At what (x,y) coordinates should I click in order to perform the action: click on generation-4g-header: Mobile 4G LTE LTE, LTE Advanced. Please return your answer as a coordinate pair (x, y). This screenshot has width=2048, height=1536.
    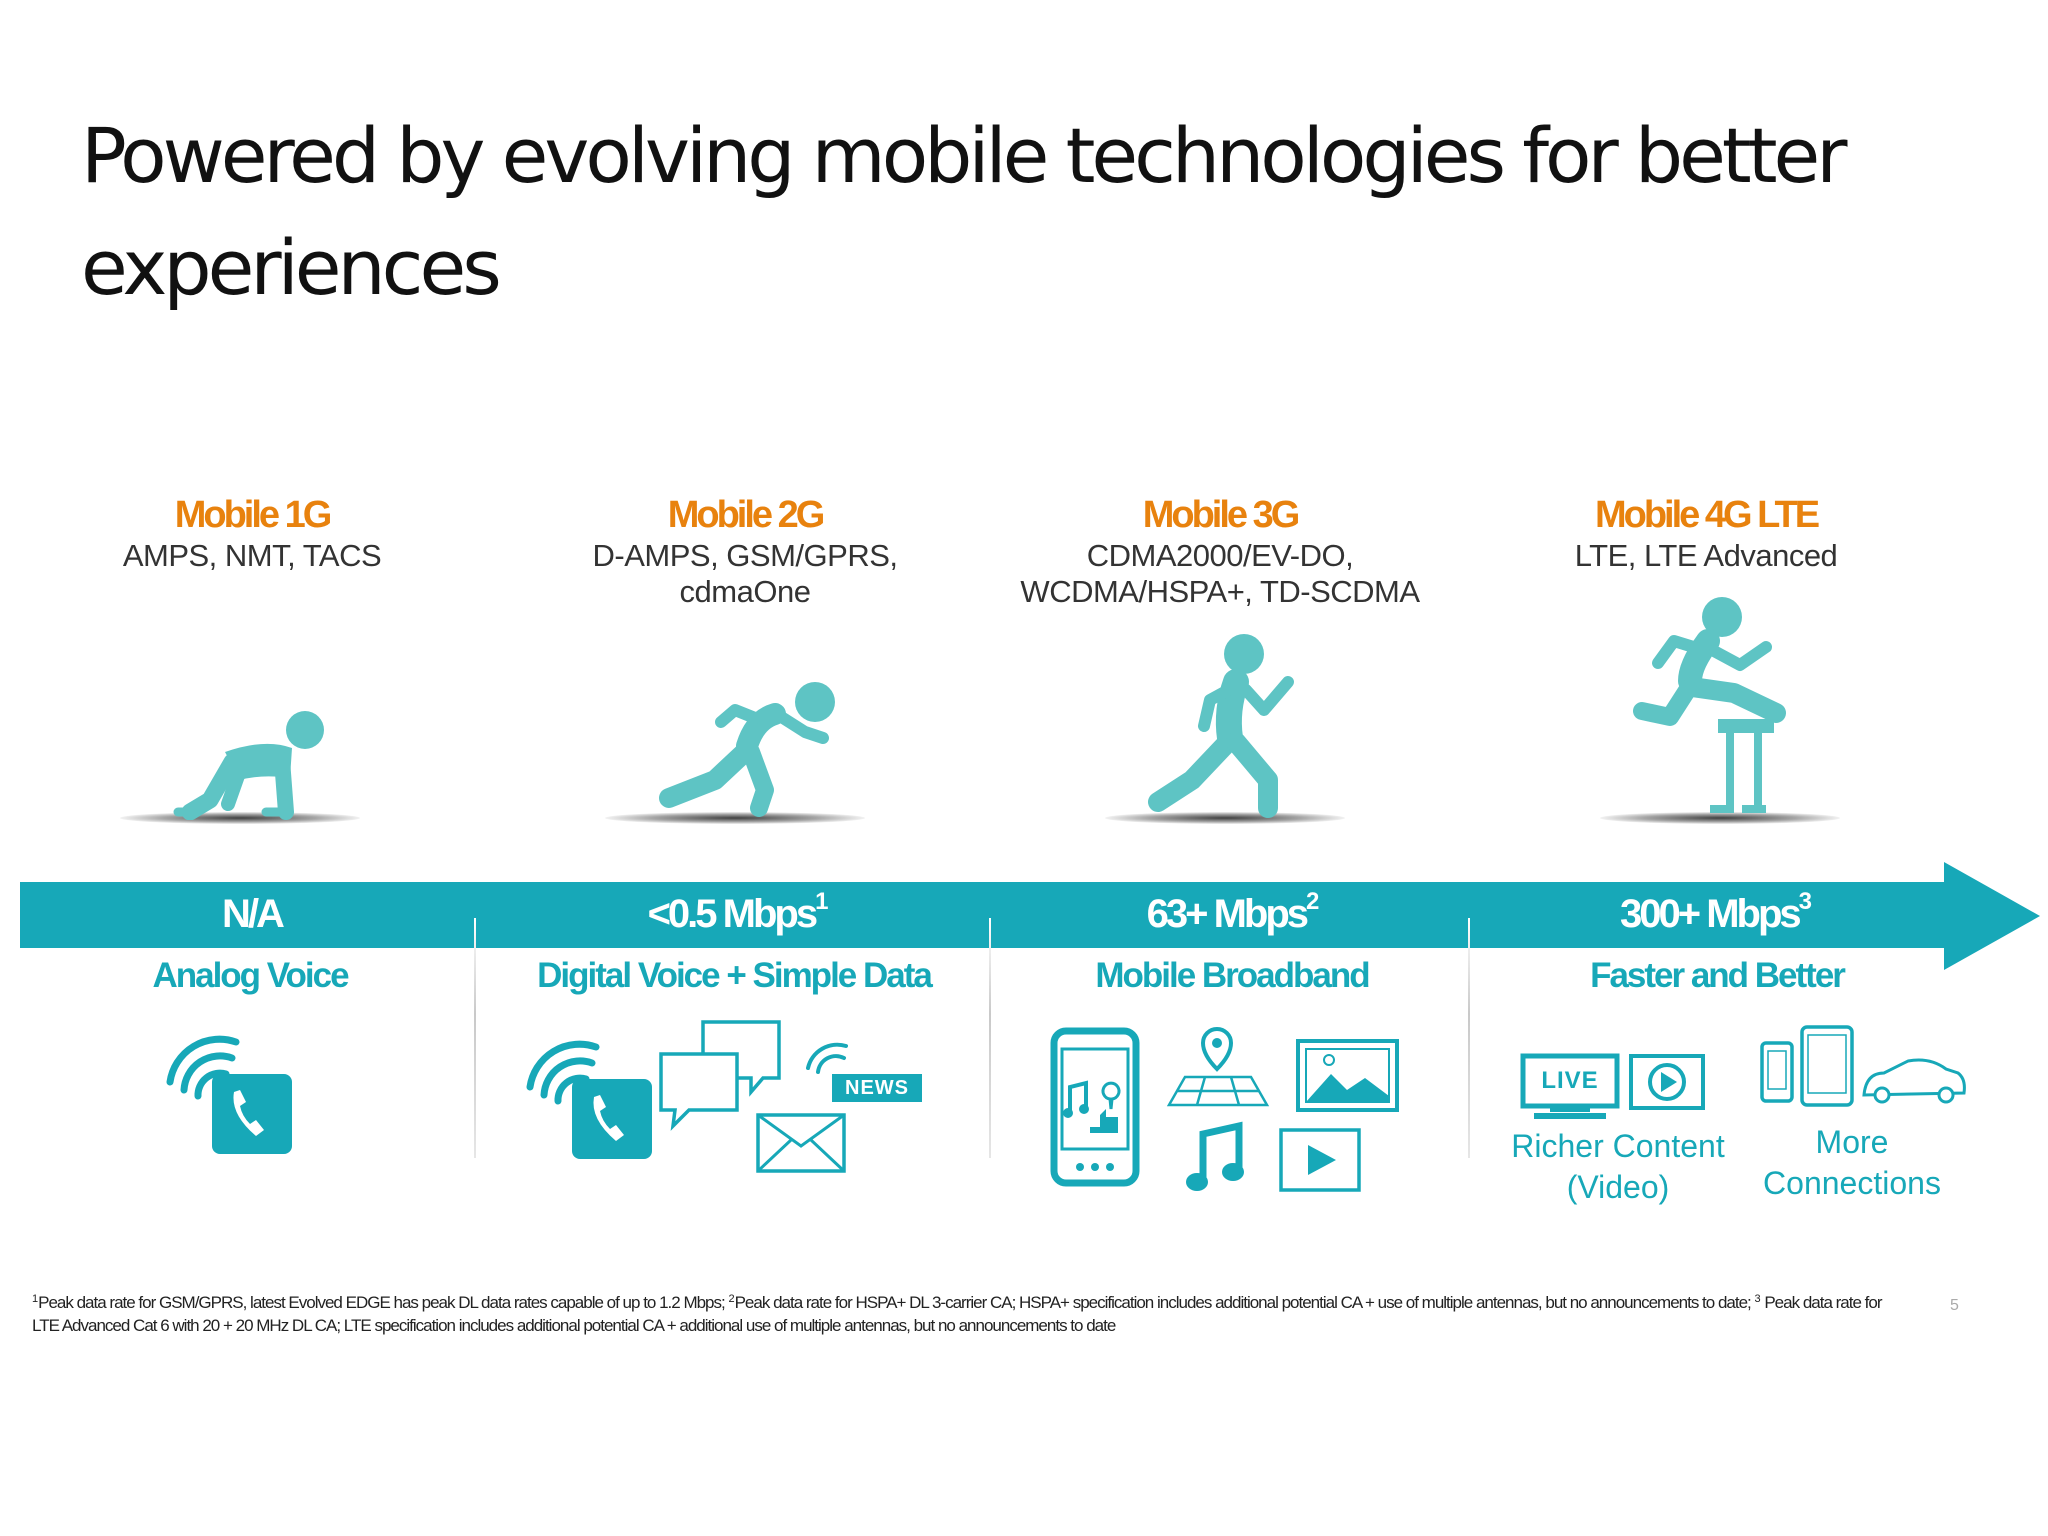
    Looking at the image, I should click on (1706, 533).